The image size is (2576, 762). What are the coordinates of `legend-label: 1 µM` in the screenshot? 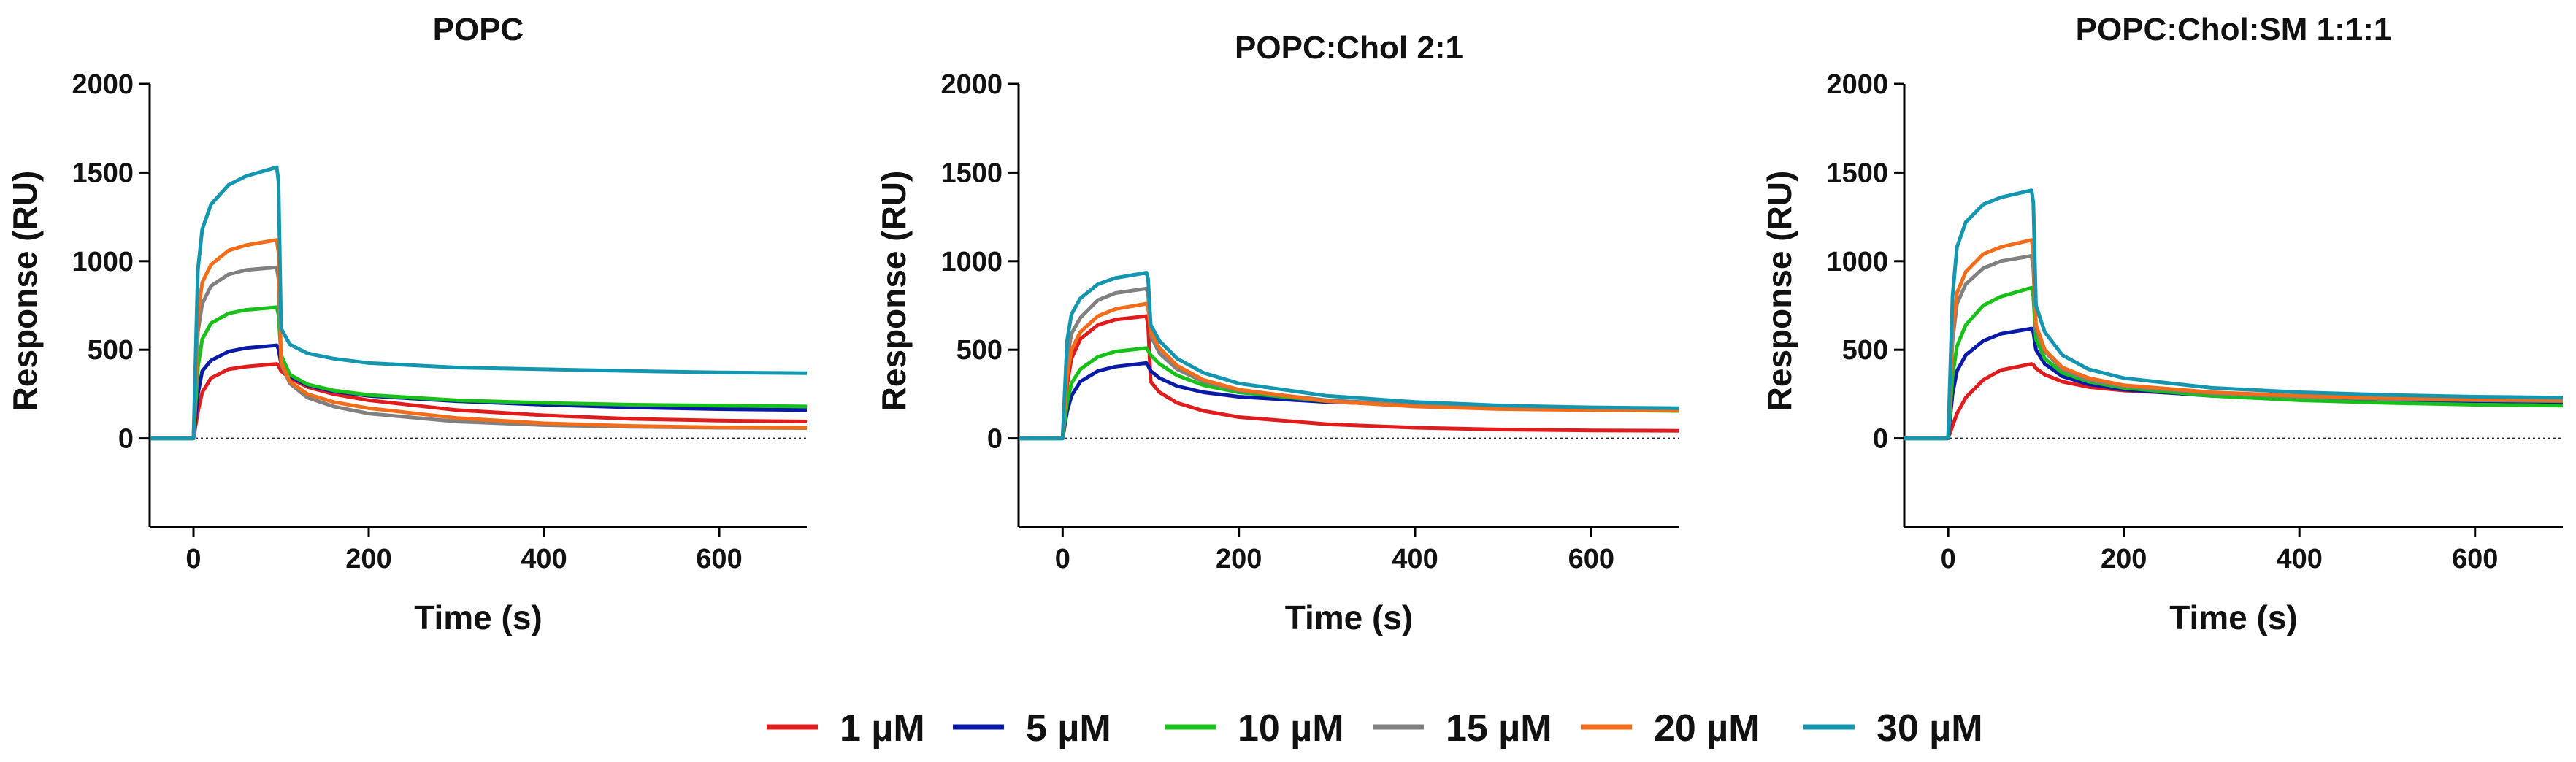 It's located at (883, 728).